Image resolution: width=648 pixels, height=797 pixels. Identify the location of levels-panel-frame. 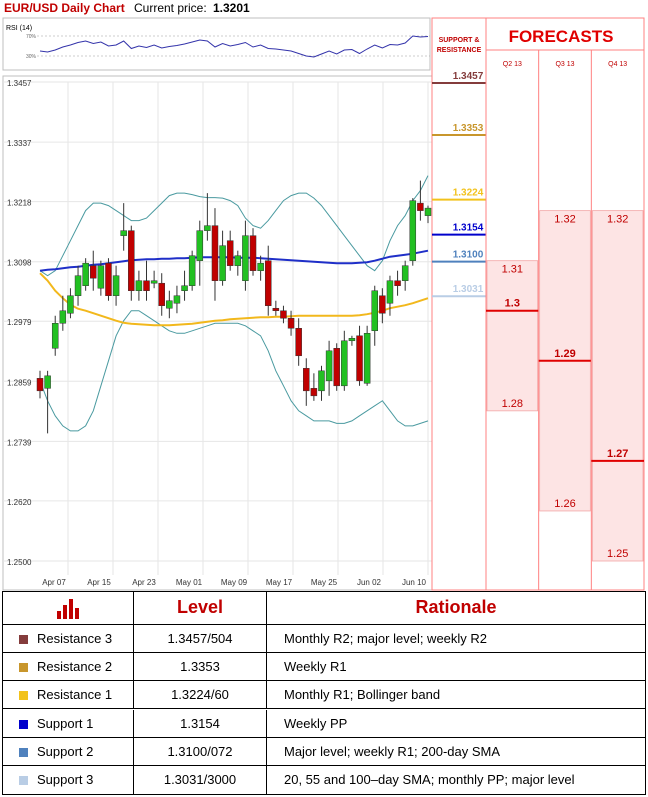
(459, 304).